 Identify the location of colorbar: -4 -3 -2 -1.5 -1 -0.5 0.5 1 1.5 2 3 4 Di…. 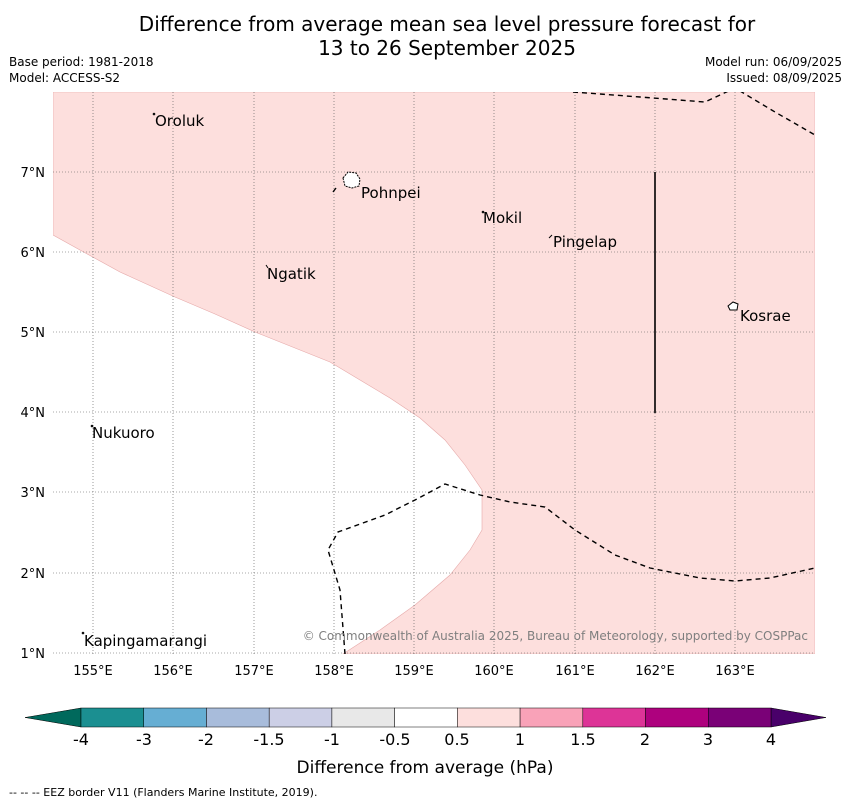
(425, 742).